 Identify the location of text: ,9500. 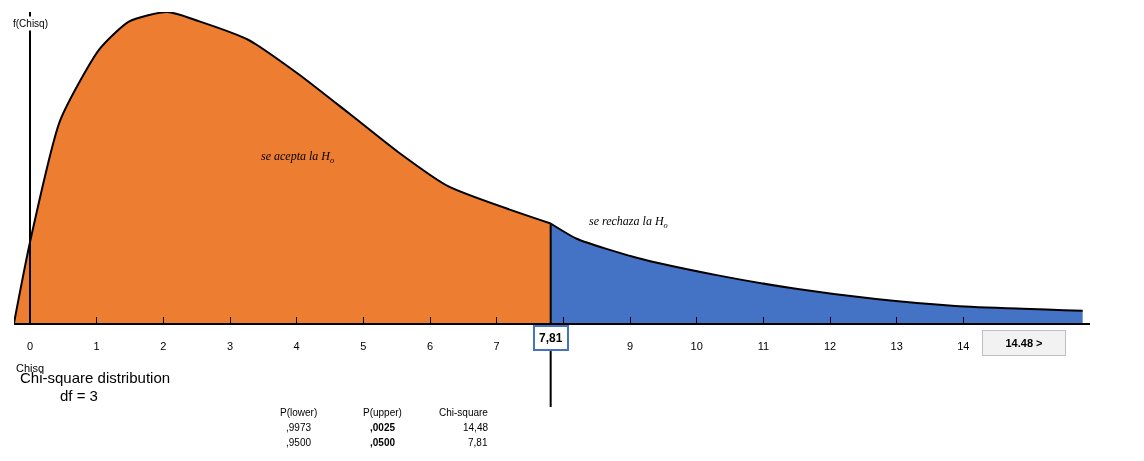
(299, 442).